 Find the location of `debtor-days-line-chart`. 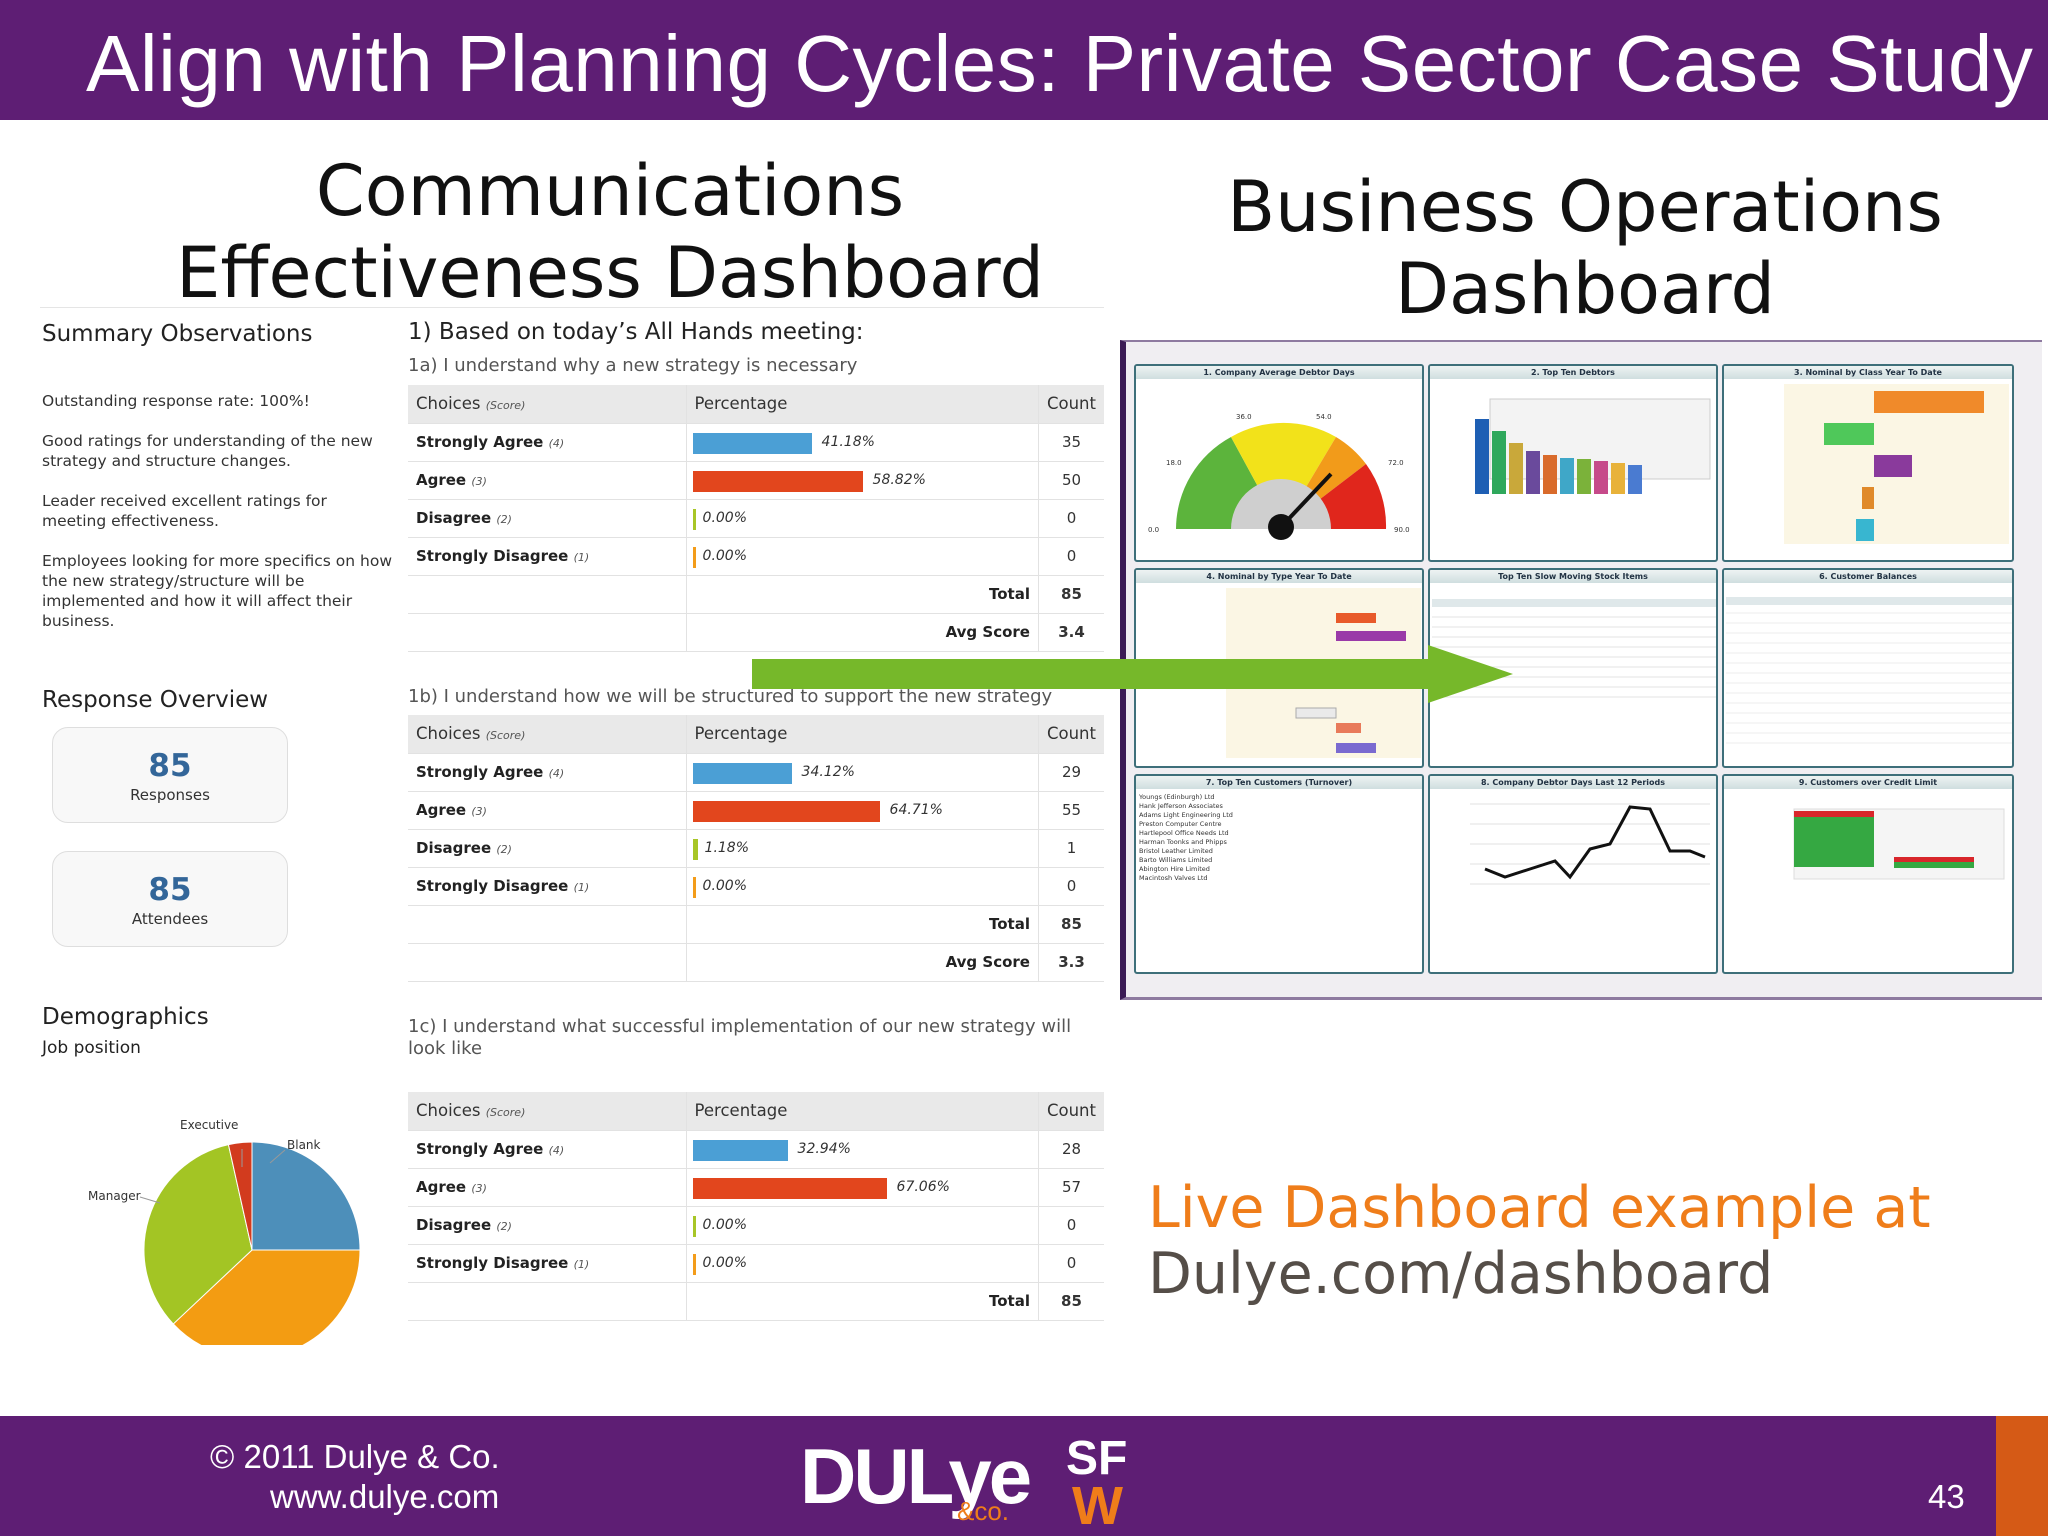

debtor-days-line-chart is located at coordinates (1590, 844).